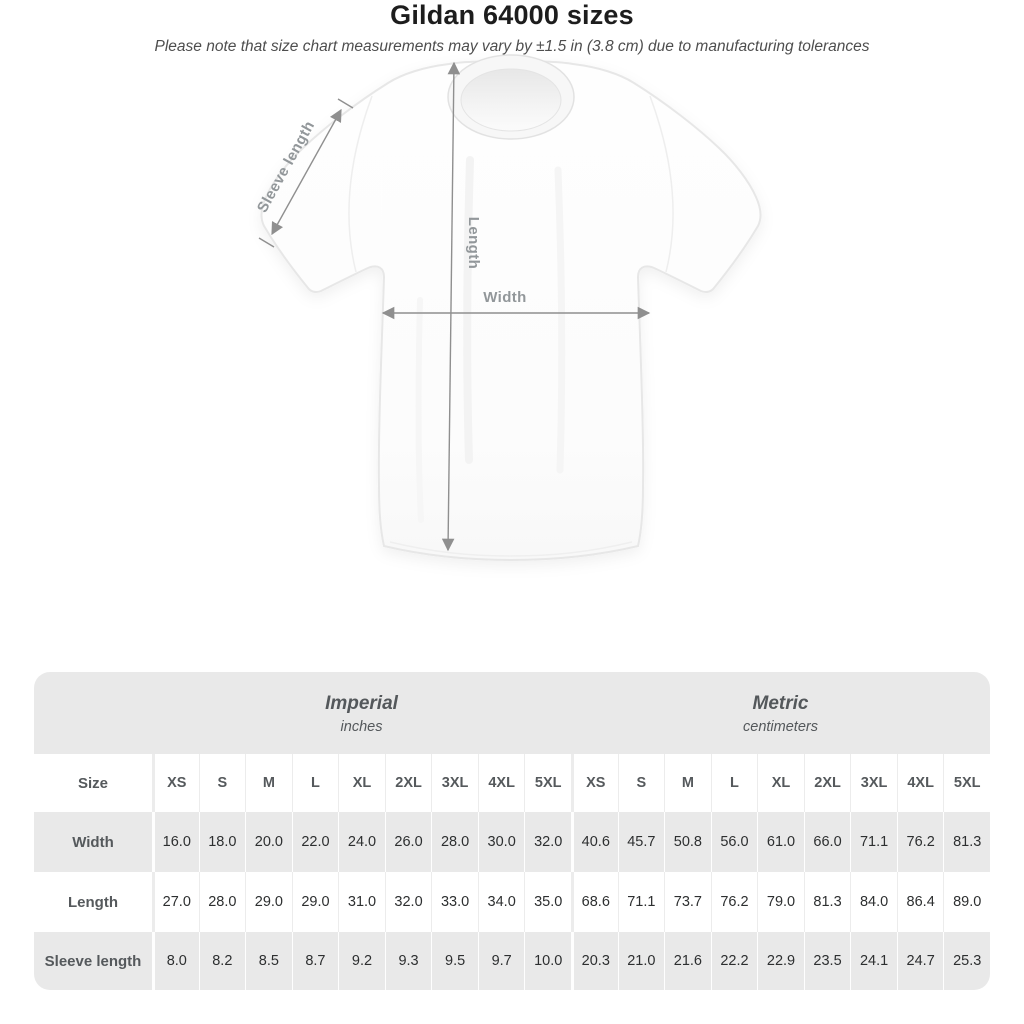  I want to click on length-cell: 32.0, so click(408, 902).